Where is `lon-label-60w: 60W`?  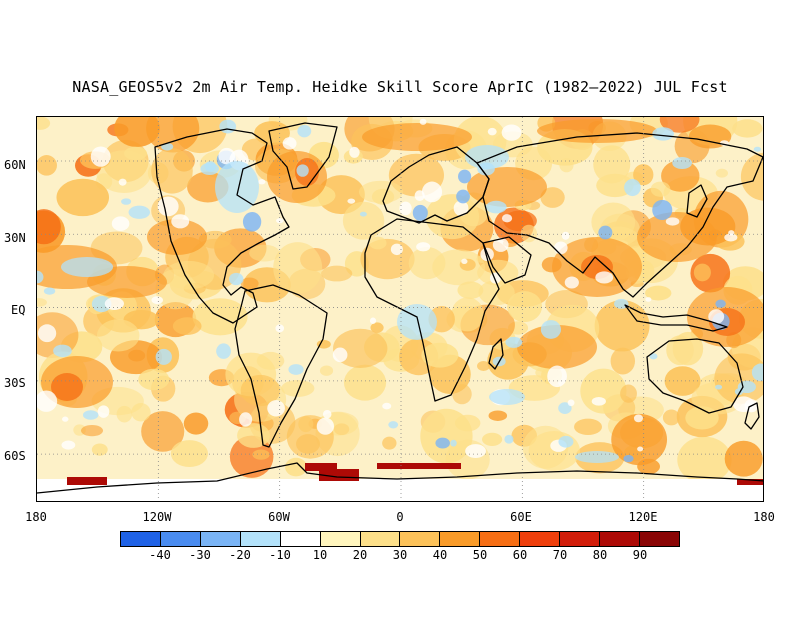
lon-label-60w: 60W is located at coordinates (279, 517).